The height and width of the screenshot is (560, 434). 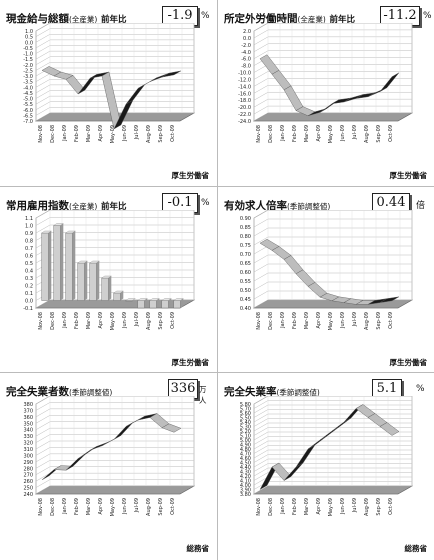 I want to click on y-tick-label: -4.0, so click(x=28, y=88).